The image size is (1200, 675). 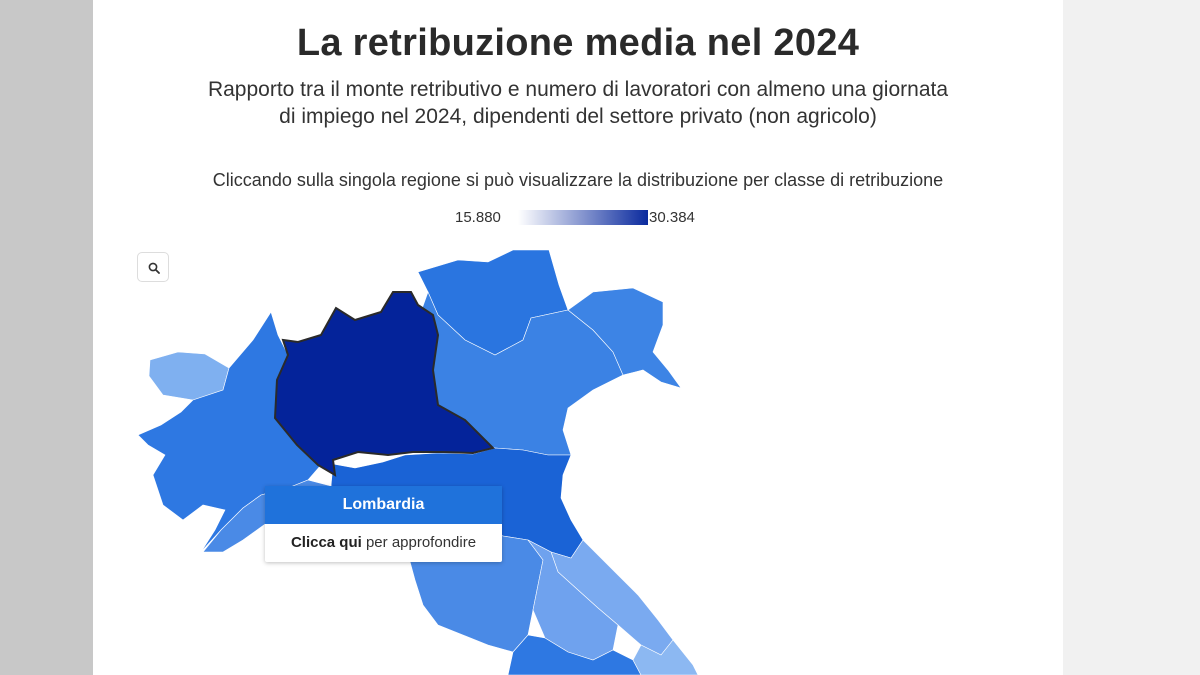 What do you see at coordinates (326, 542) in the screenshot?
I see `tooltip-link: Clicca qui` at bounding box center [326, 542].